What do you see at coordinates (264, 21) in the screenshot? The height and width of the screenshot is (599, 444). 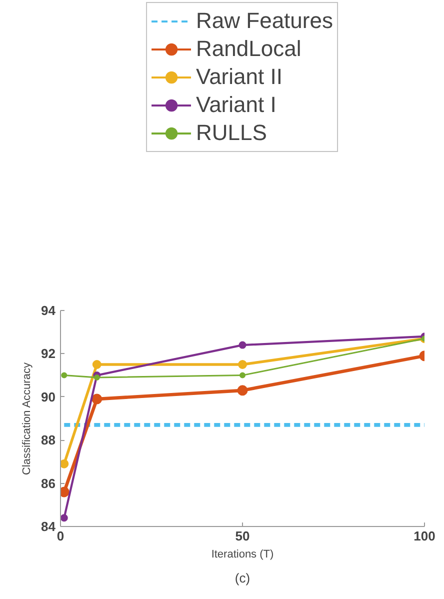 I see `legend-label: Raw Features` at bounding box center [264, 21].